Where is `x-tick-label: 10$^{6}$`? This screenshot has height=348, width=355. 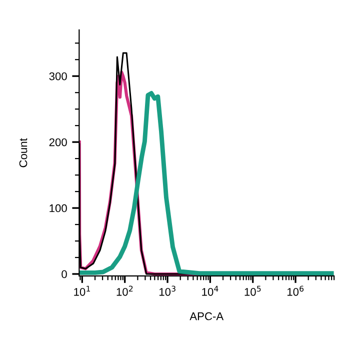 x-tick-label: 10$^{6}$ is located at coordinates (295, 291).